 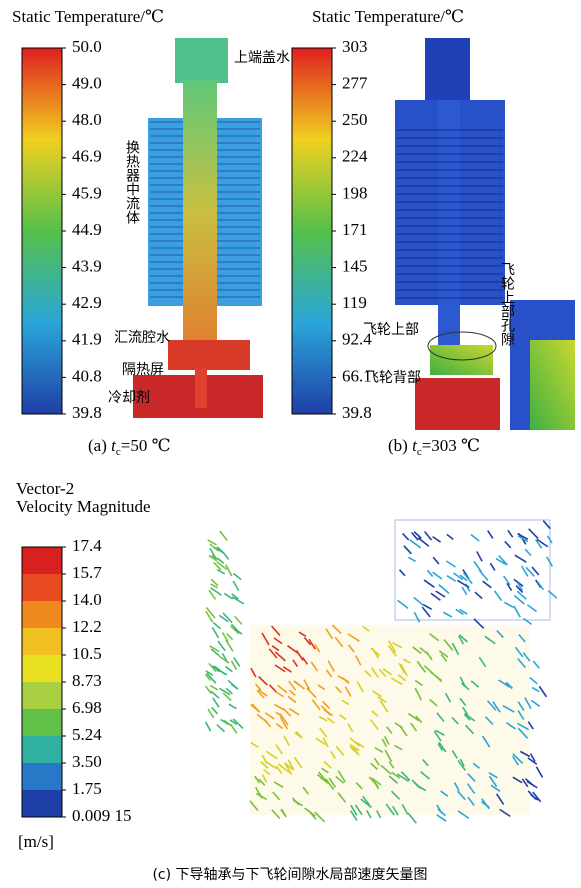 What do you see at coordinates (198, 228) in the screenshot?
I see `panel-a-image` at bounding box center [198, 228].